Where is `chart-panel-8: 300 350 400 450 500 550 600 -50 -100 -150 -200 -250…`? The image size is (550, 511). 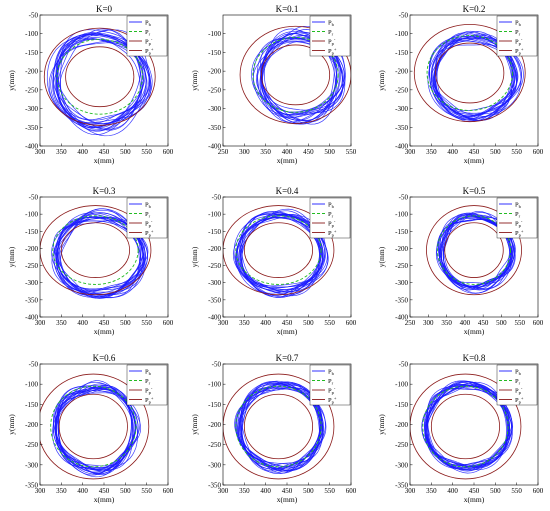
chart-panel-8: 300 350 400 450 500 550 600 -50 -100 -150 -200 -250… is located at coordinates (460, 428).